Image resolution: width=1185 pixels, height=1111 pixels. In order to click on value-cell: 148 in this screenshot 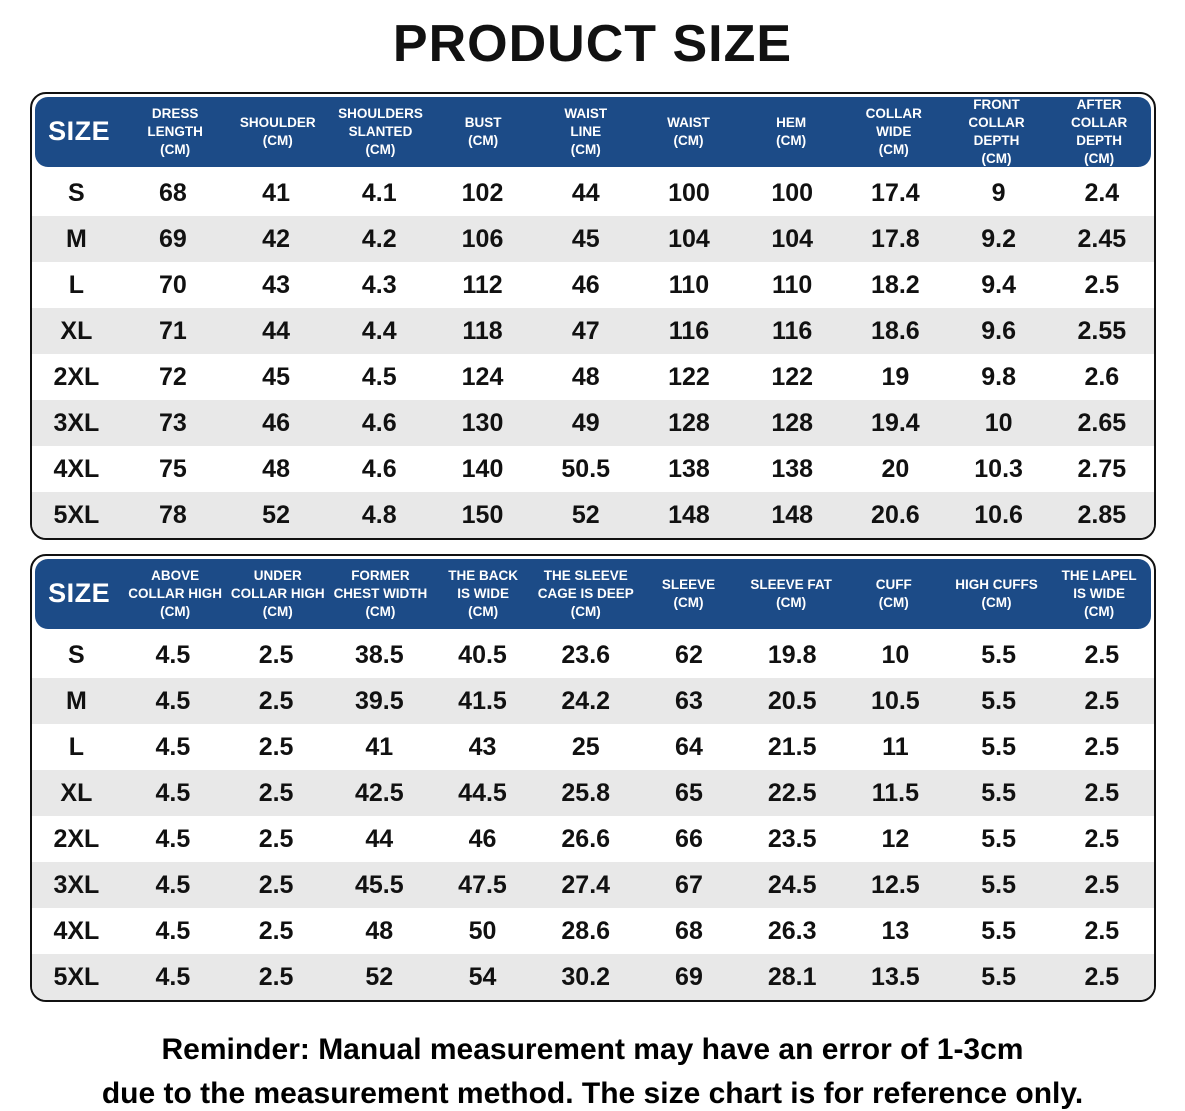, I will do `click(792, 514)`.